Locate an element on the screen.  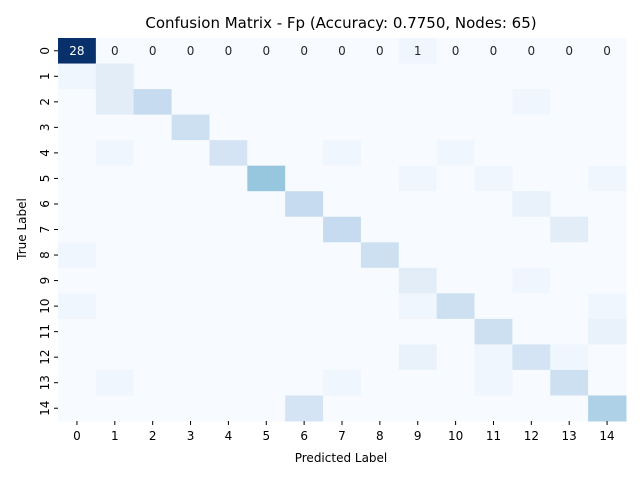
heatmap-cell-labels: 28 0 0 0 0 0 0 0 0 1 0 0 0 0 0 is located at coordinates (340, 51).